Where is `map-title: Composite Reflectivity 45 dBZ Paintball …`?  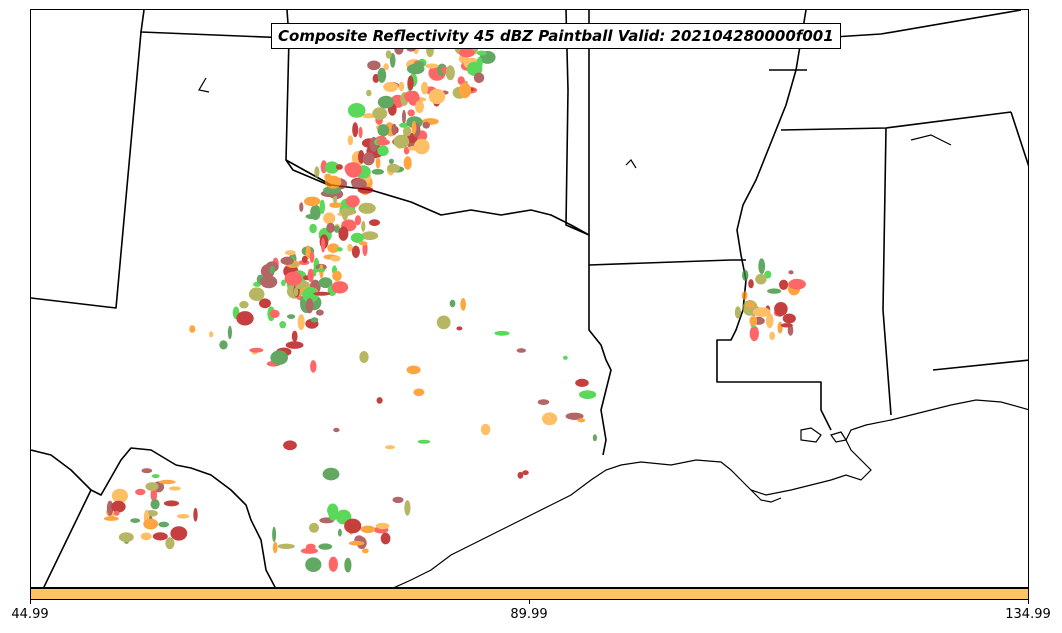
map-title: Composite Reflectivity 45 dBZ Paintball … is located at coordinates (556, 36).